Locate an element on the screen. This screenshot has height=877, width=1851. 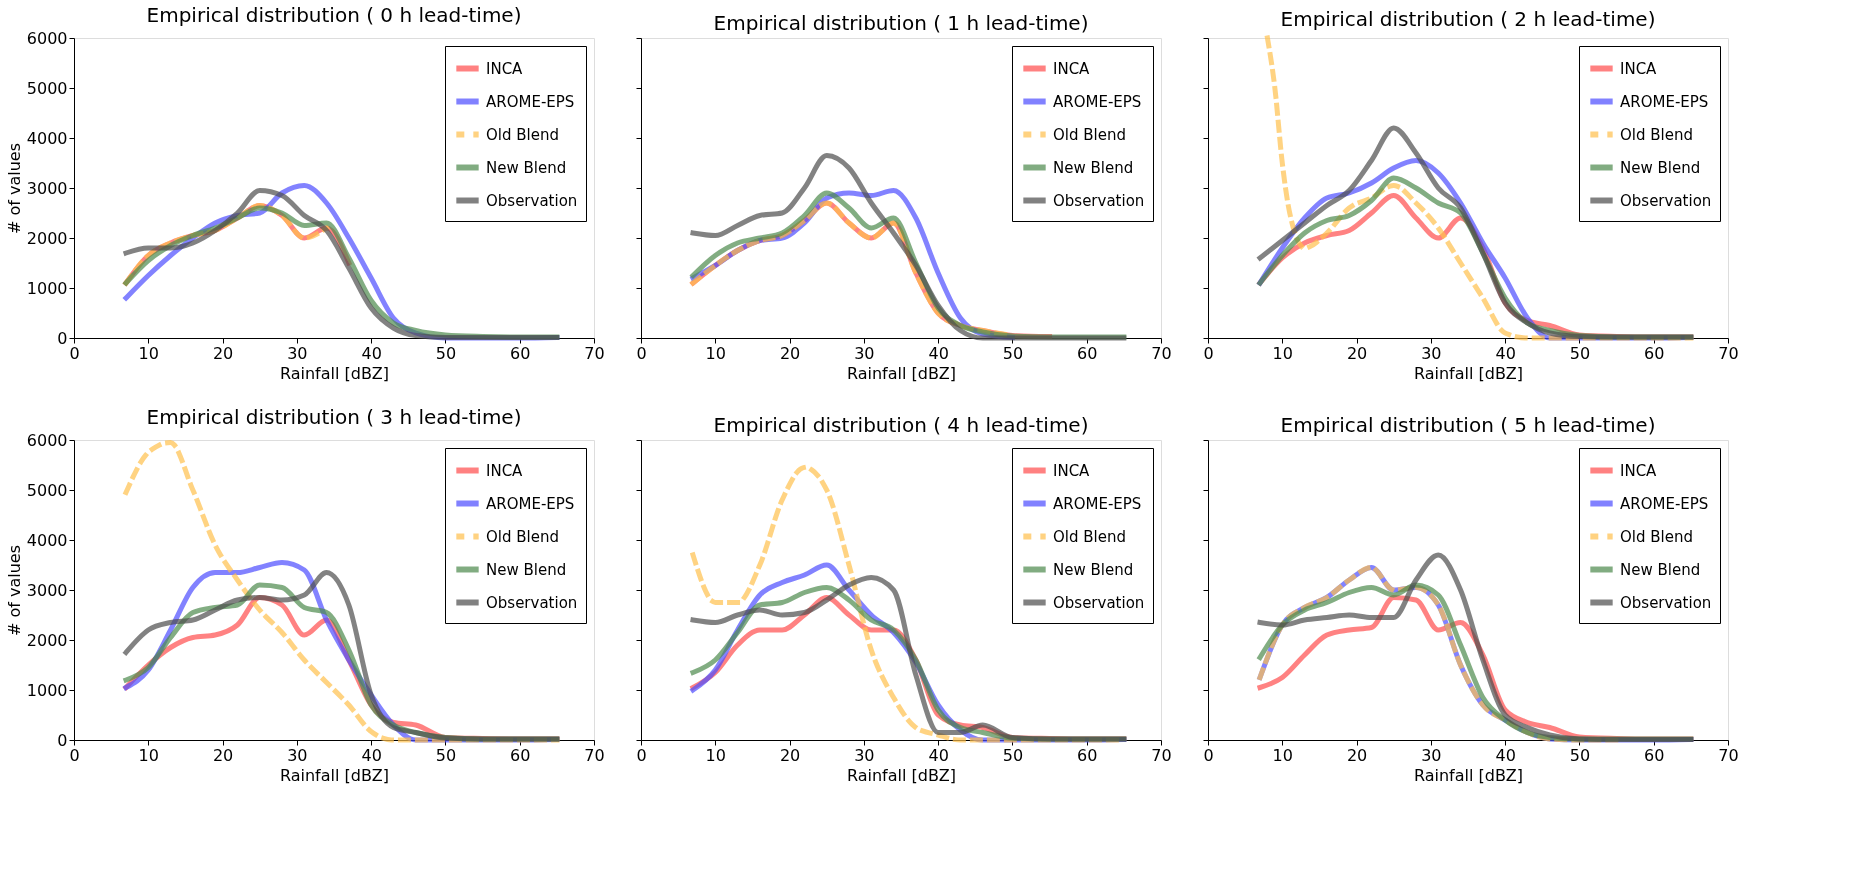
y-axis-title: # of values is located at coordinates (14, 188).